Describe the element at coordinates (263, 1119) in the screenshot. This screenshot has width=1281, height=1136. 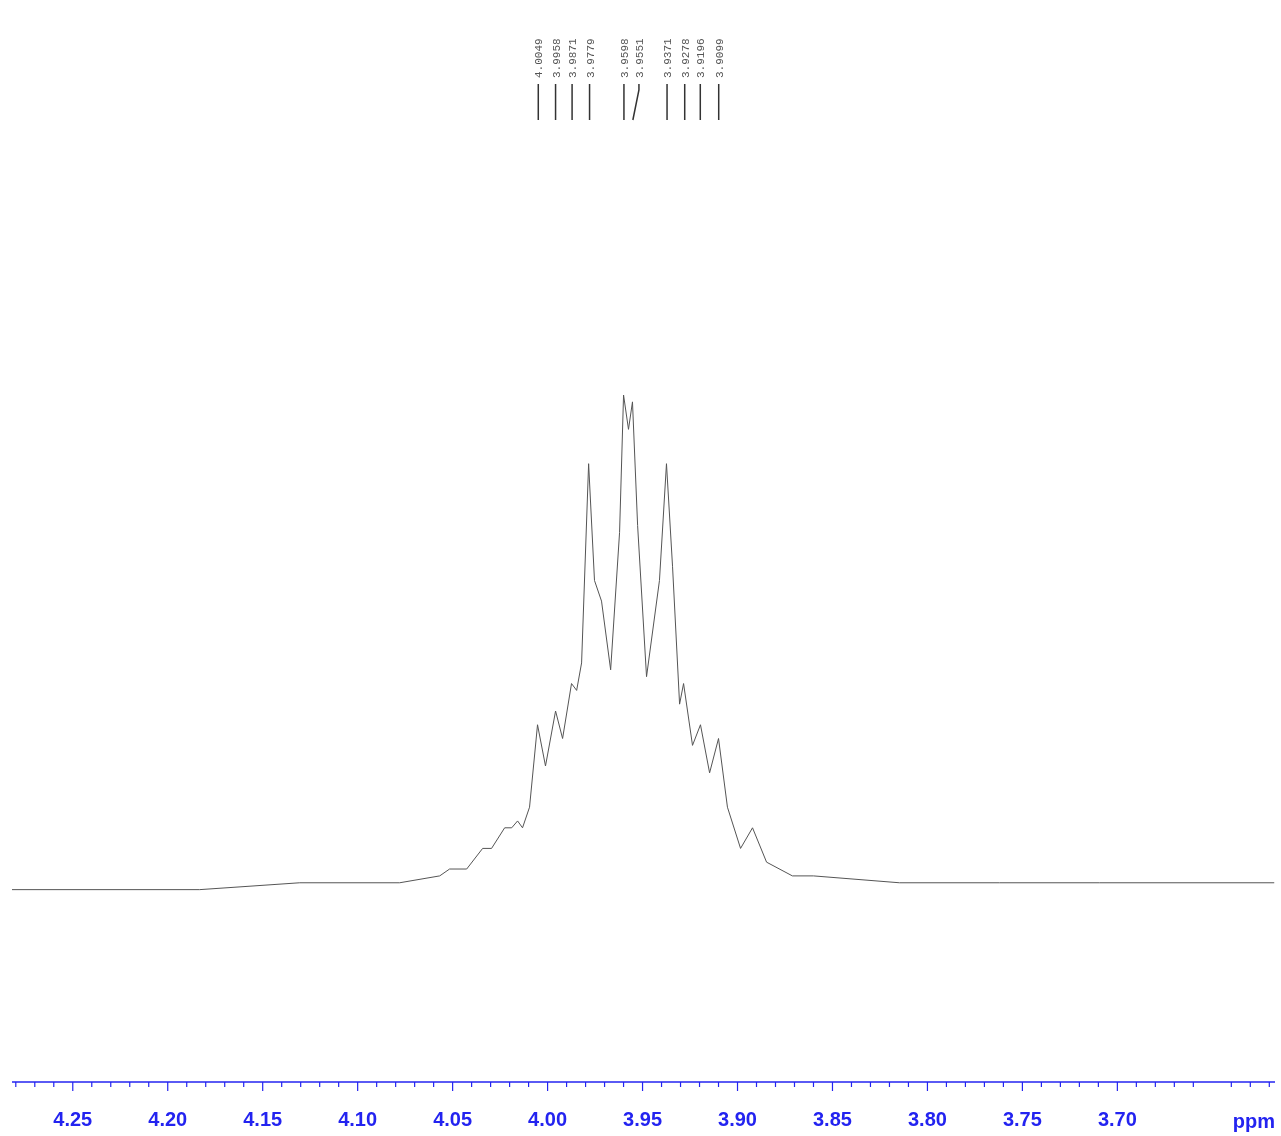
I see `x-tick-label: 4.15` at that location.